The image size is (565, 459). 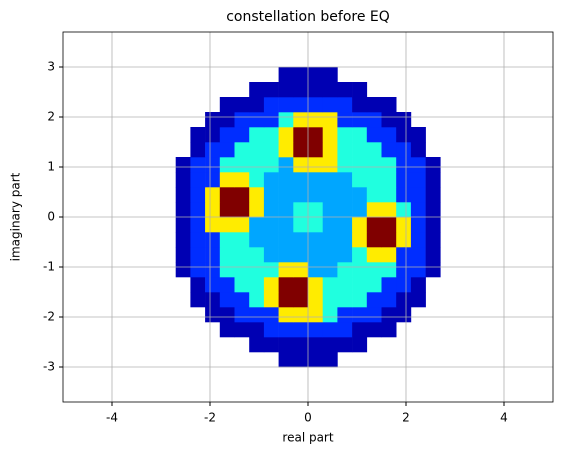 What do you see at coordinates (51, 117) in the screenshot?
I see `y-tick-label: 2` at bounding box center [51, 117].